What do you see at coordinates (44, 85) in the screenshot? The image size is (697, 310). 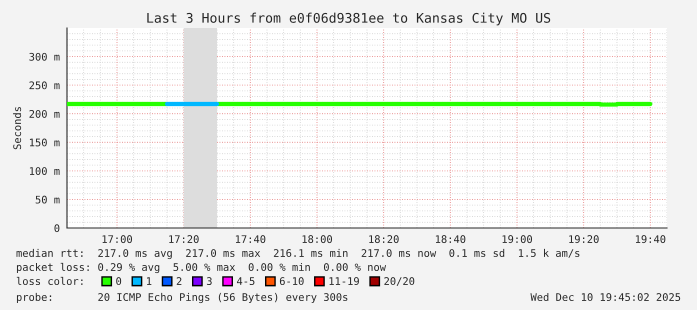 I see `y-tick-label: 250 m` at bounding box center [44, 85].